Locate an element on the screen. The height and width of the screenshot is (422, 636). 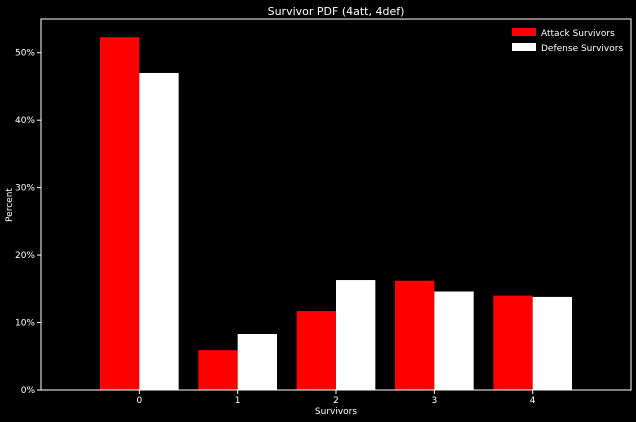
legend-label-attack: Attack Survivors is located at coordinates (578, 34).